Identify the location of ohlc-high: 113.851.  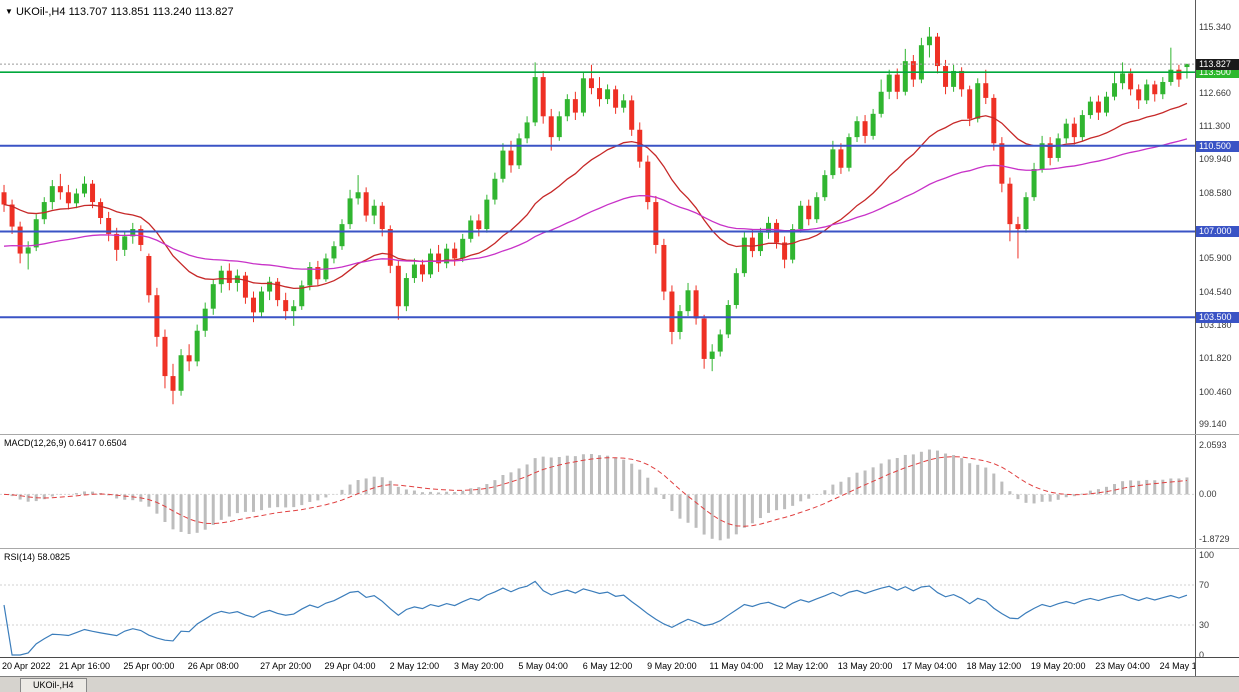
(130, 12).